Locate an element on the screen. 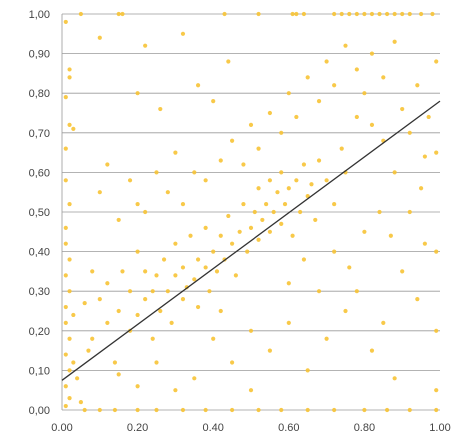 The height and width of the screenshot is (433, 470). y-tick-label: 0,20 is located at coordinates (39, 332).